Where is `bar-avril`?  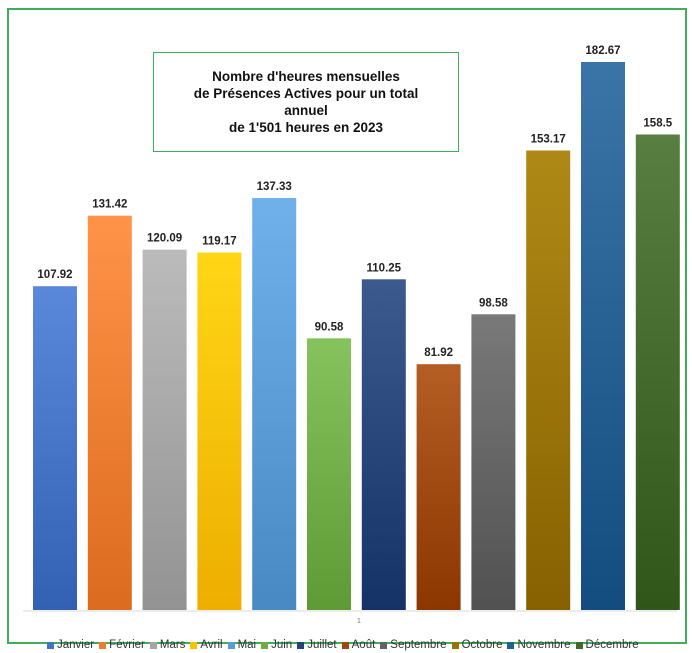 bar-avril is located at coordinates (219, 431).